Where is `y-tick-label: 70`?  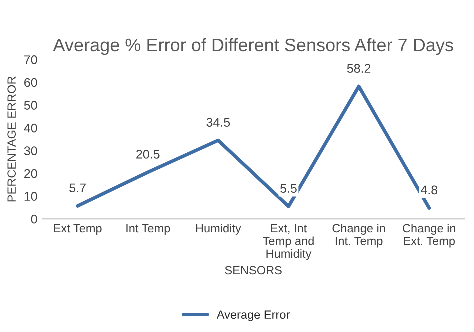
y-tick-label: 70 is located at coordinates (31, 60).